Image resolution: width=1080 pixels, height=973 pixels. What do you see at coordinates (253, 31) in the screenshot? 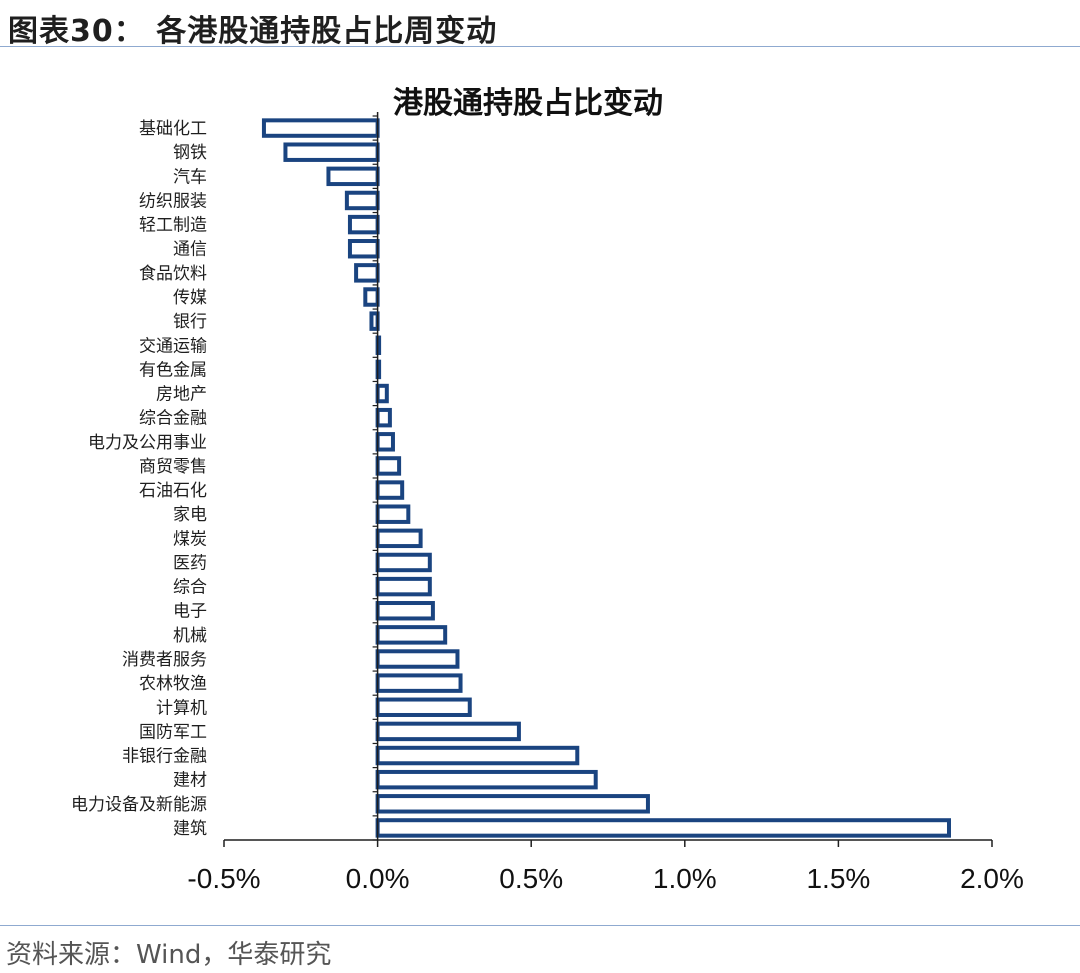
I see `figure-title: 图表30： 各港股通持股占比周变动` at bounding box center [253, 31].